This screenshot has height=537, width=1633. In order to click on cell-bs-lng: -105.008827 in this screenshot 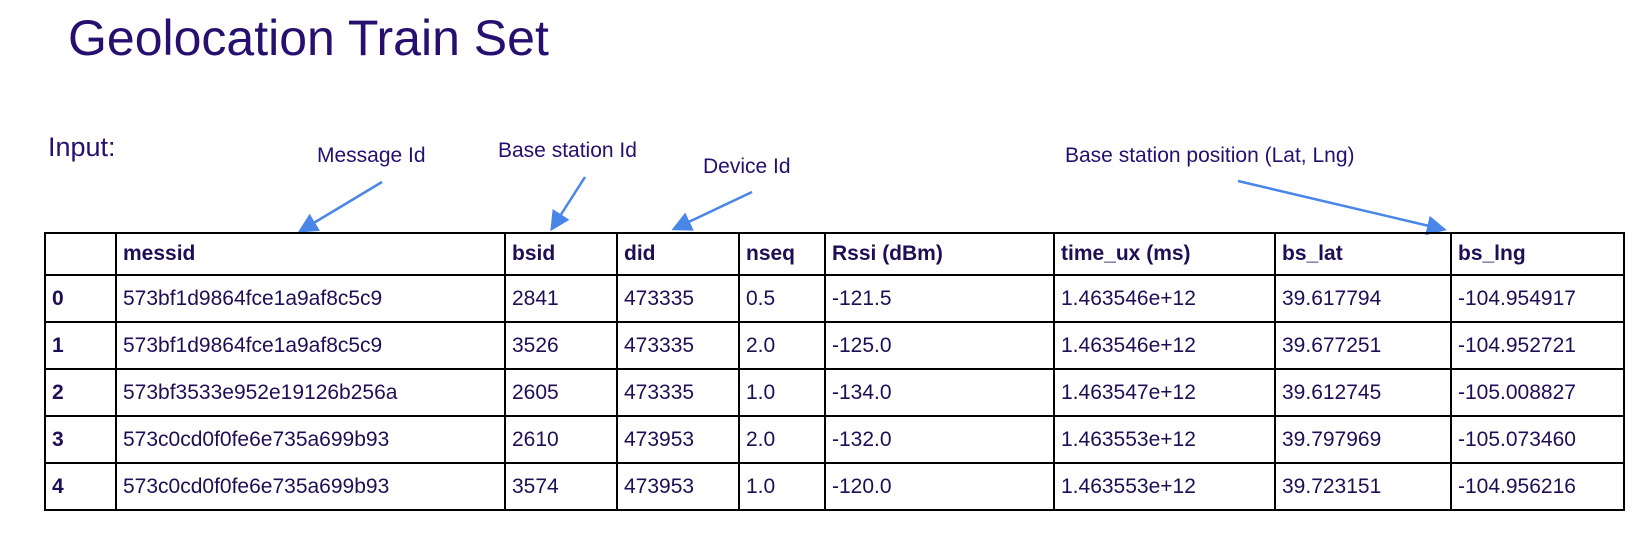, I will do `click(1537, 392)`.